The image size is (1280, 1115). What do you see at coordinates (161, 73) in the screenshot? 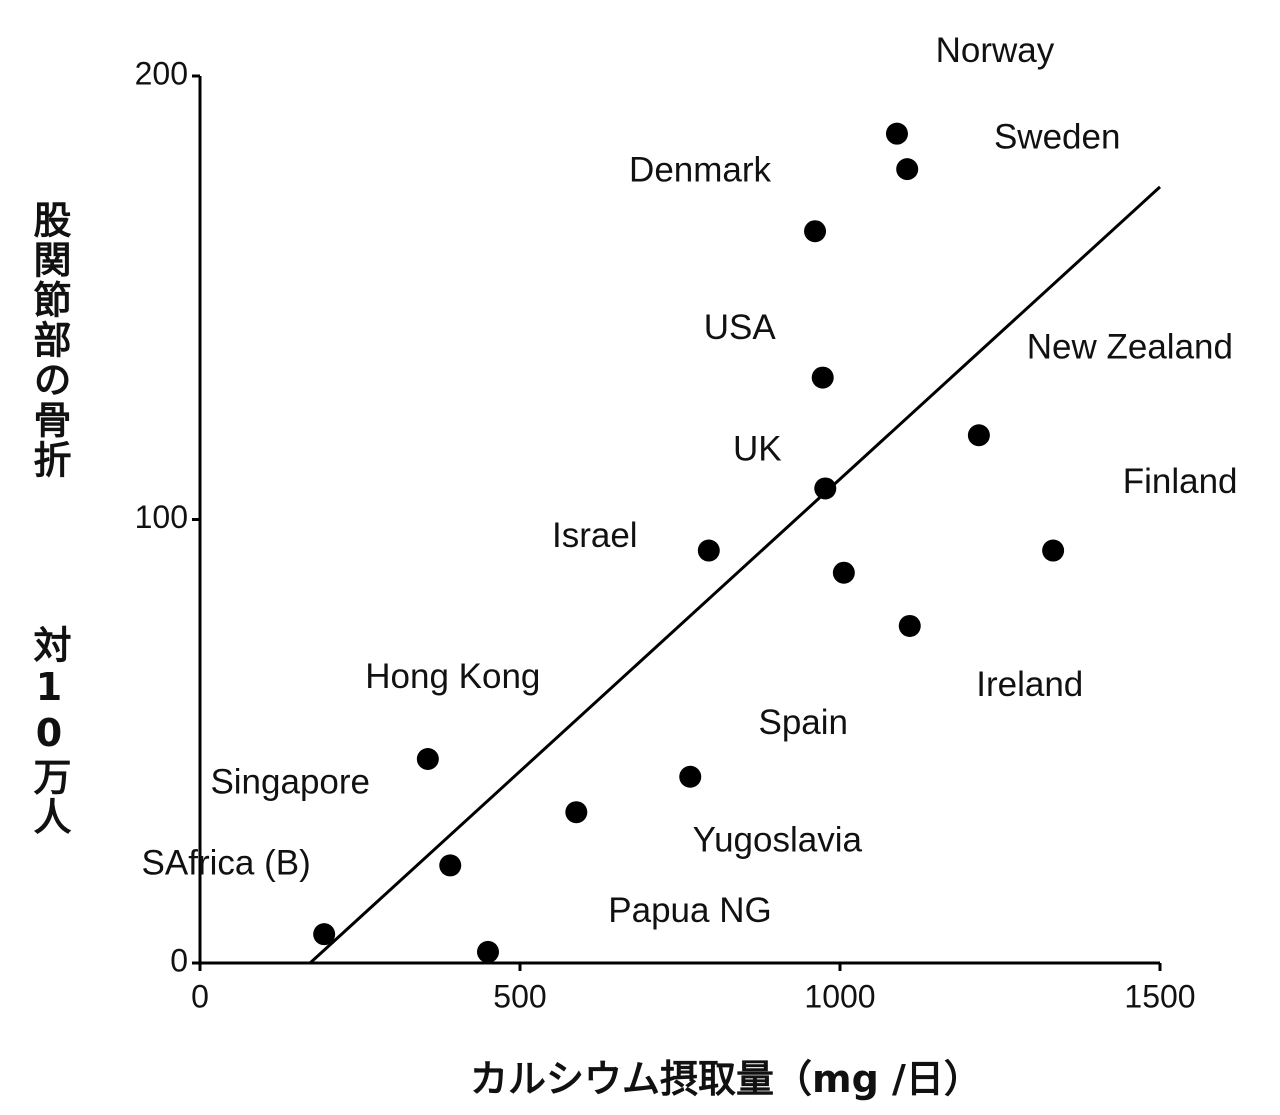
I see `y-tick-label: 200` at bounding box center [161, 73].